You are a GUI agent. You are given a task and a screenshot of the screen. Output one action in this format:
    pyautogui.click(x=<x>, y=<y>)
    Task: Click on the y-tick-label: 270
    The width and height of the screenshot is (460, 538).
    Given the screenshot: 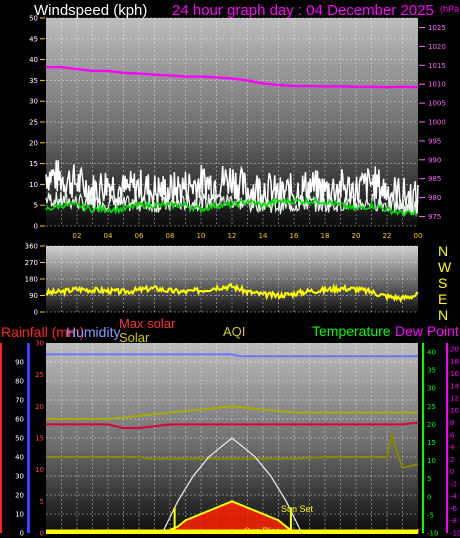 What is the action you would take?
    pyautogui.click(x=31, y=263)
    